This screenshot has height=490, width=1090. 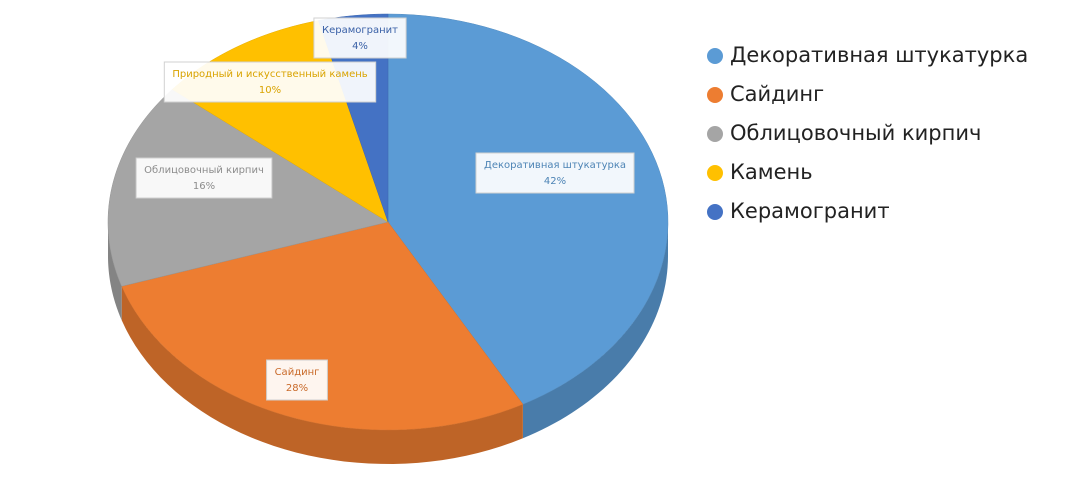 What do you see at coordinates (771, 172) in the screenshot?
I see `legend-label: Камень` at bounding box center [771, 172].